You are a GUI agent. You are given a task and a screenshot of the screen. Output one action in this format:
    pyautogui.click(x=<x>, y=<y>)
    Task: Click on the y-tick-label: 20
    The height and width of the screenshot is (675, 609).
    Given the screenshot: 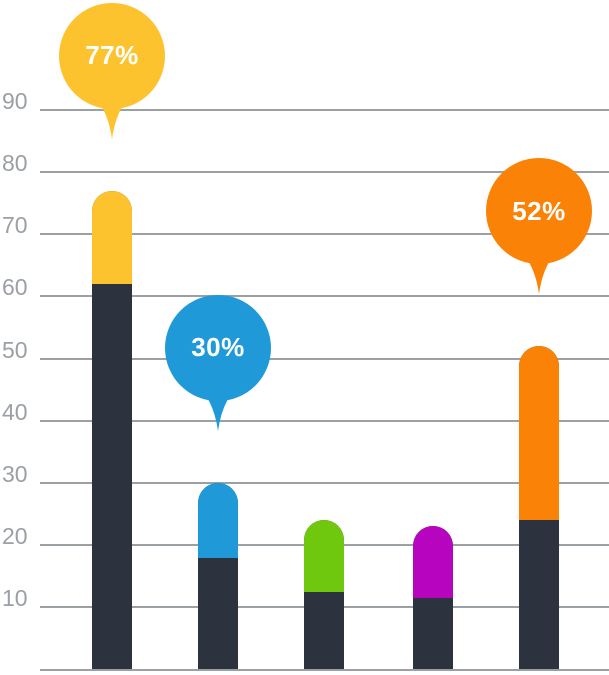 What is the action you would take?
    pyautogui.click(x=15, y=536)
    